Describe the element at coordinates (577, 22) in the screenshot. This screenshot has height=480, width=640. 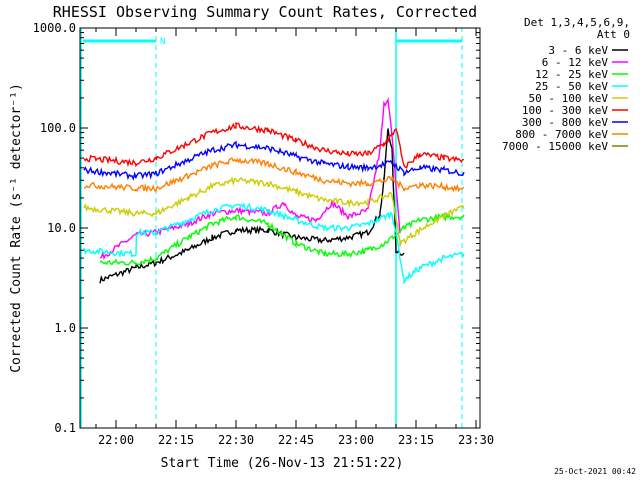
I see `legend-header-line-1: Det 1,3,4,5,6,9,` at that location.